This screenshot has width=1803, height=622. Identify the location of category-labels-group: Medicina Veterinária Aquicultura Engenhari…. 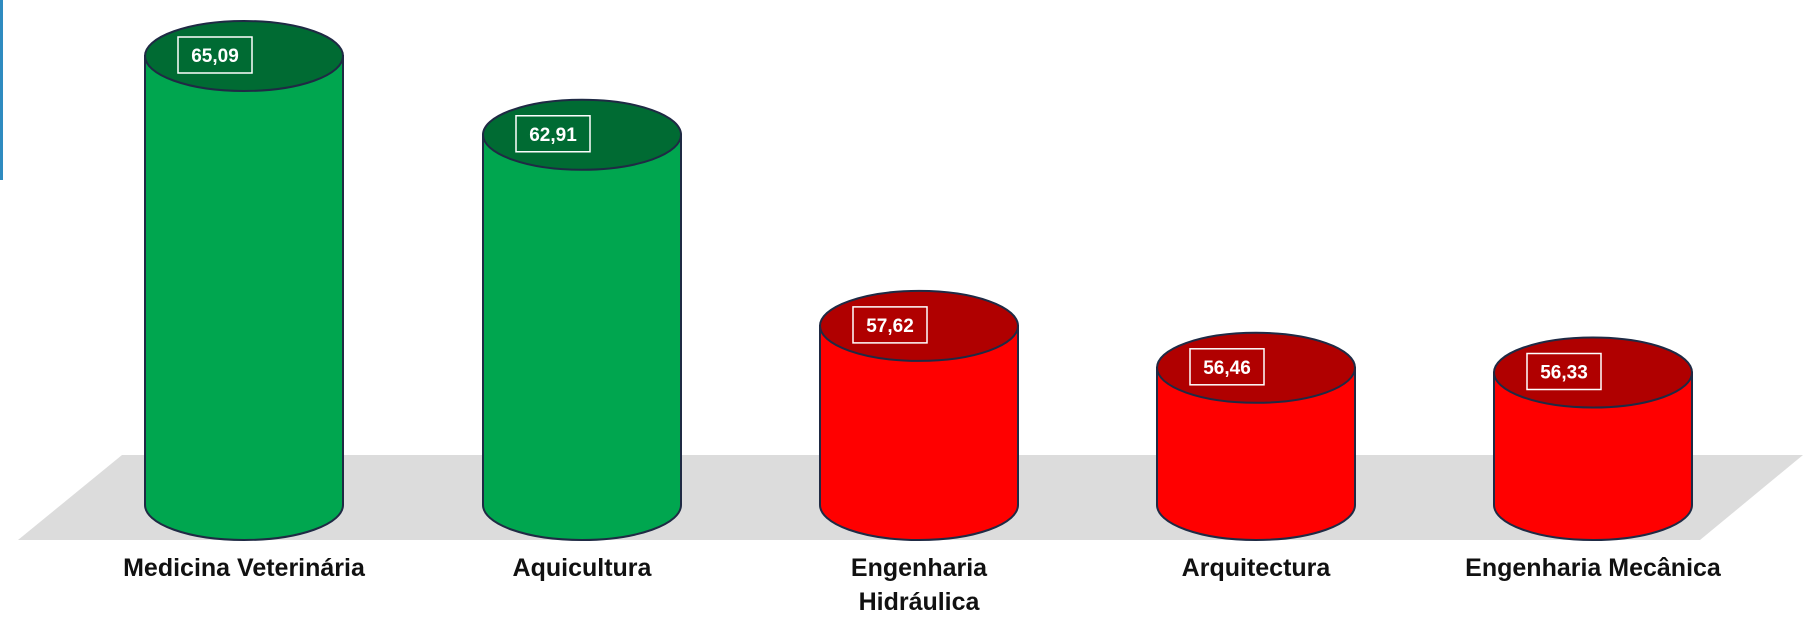
(922, 585).